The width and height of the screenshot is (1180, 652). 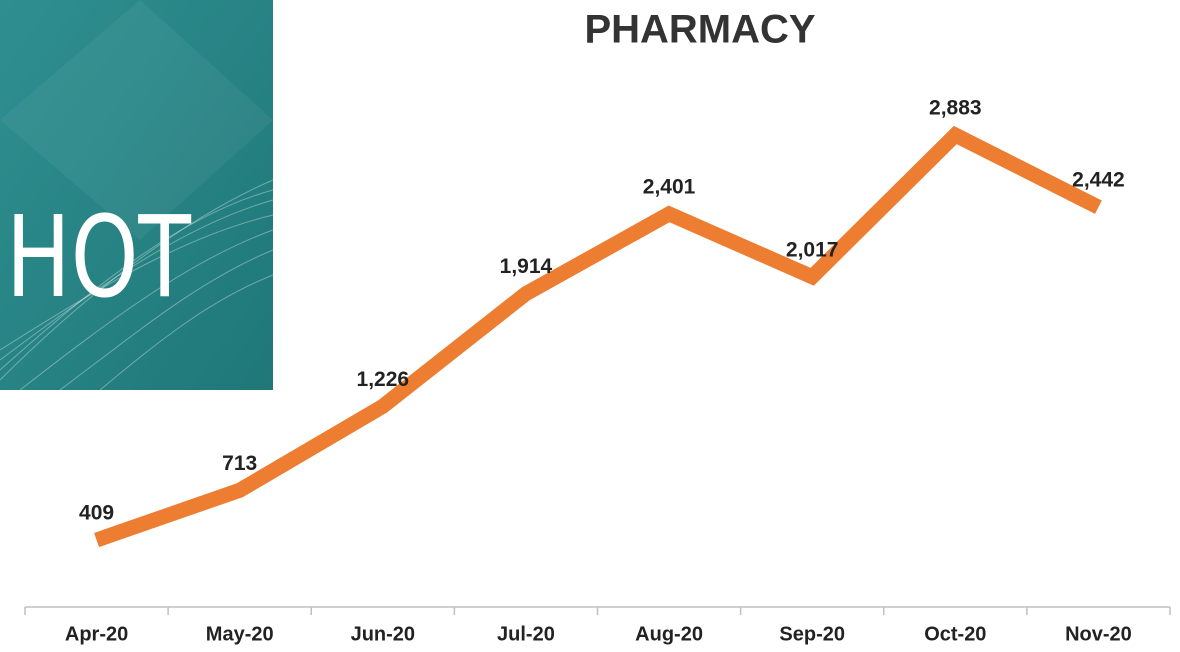 I want to click on x-tick-label: Jun-20, so click(x=383, y=634).